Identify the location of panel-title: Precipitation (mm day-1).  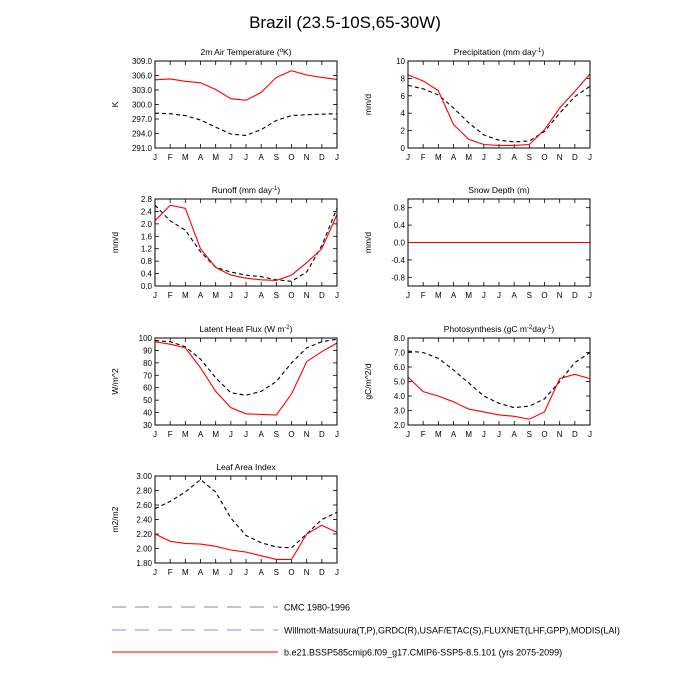
(499, 52).